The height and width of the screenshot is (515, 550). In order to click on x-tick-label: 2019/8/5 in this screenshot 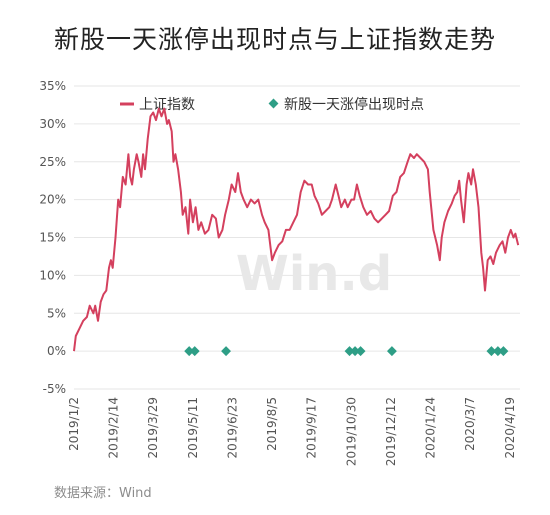, I will do `click(272, 424)`.